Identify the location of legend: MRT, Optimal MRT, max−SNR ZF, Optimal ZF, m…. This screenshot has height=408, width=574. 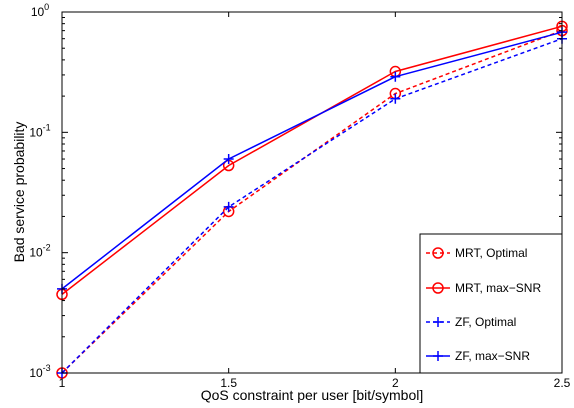
(491, 303).